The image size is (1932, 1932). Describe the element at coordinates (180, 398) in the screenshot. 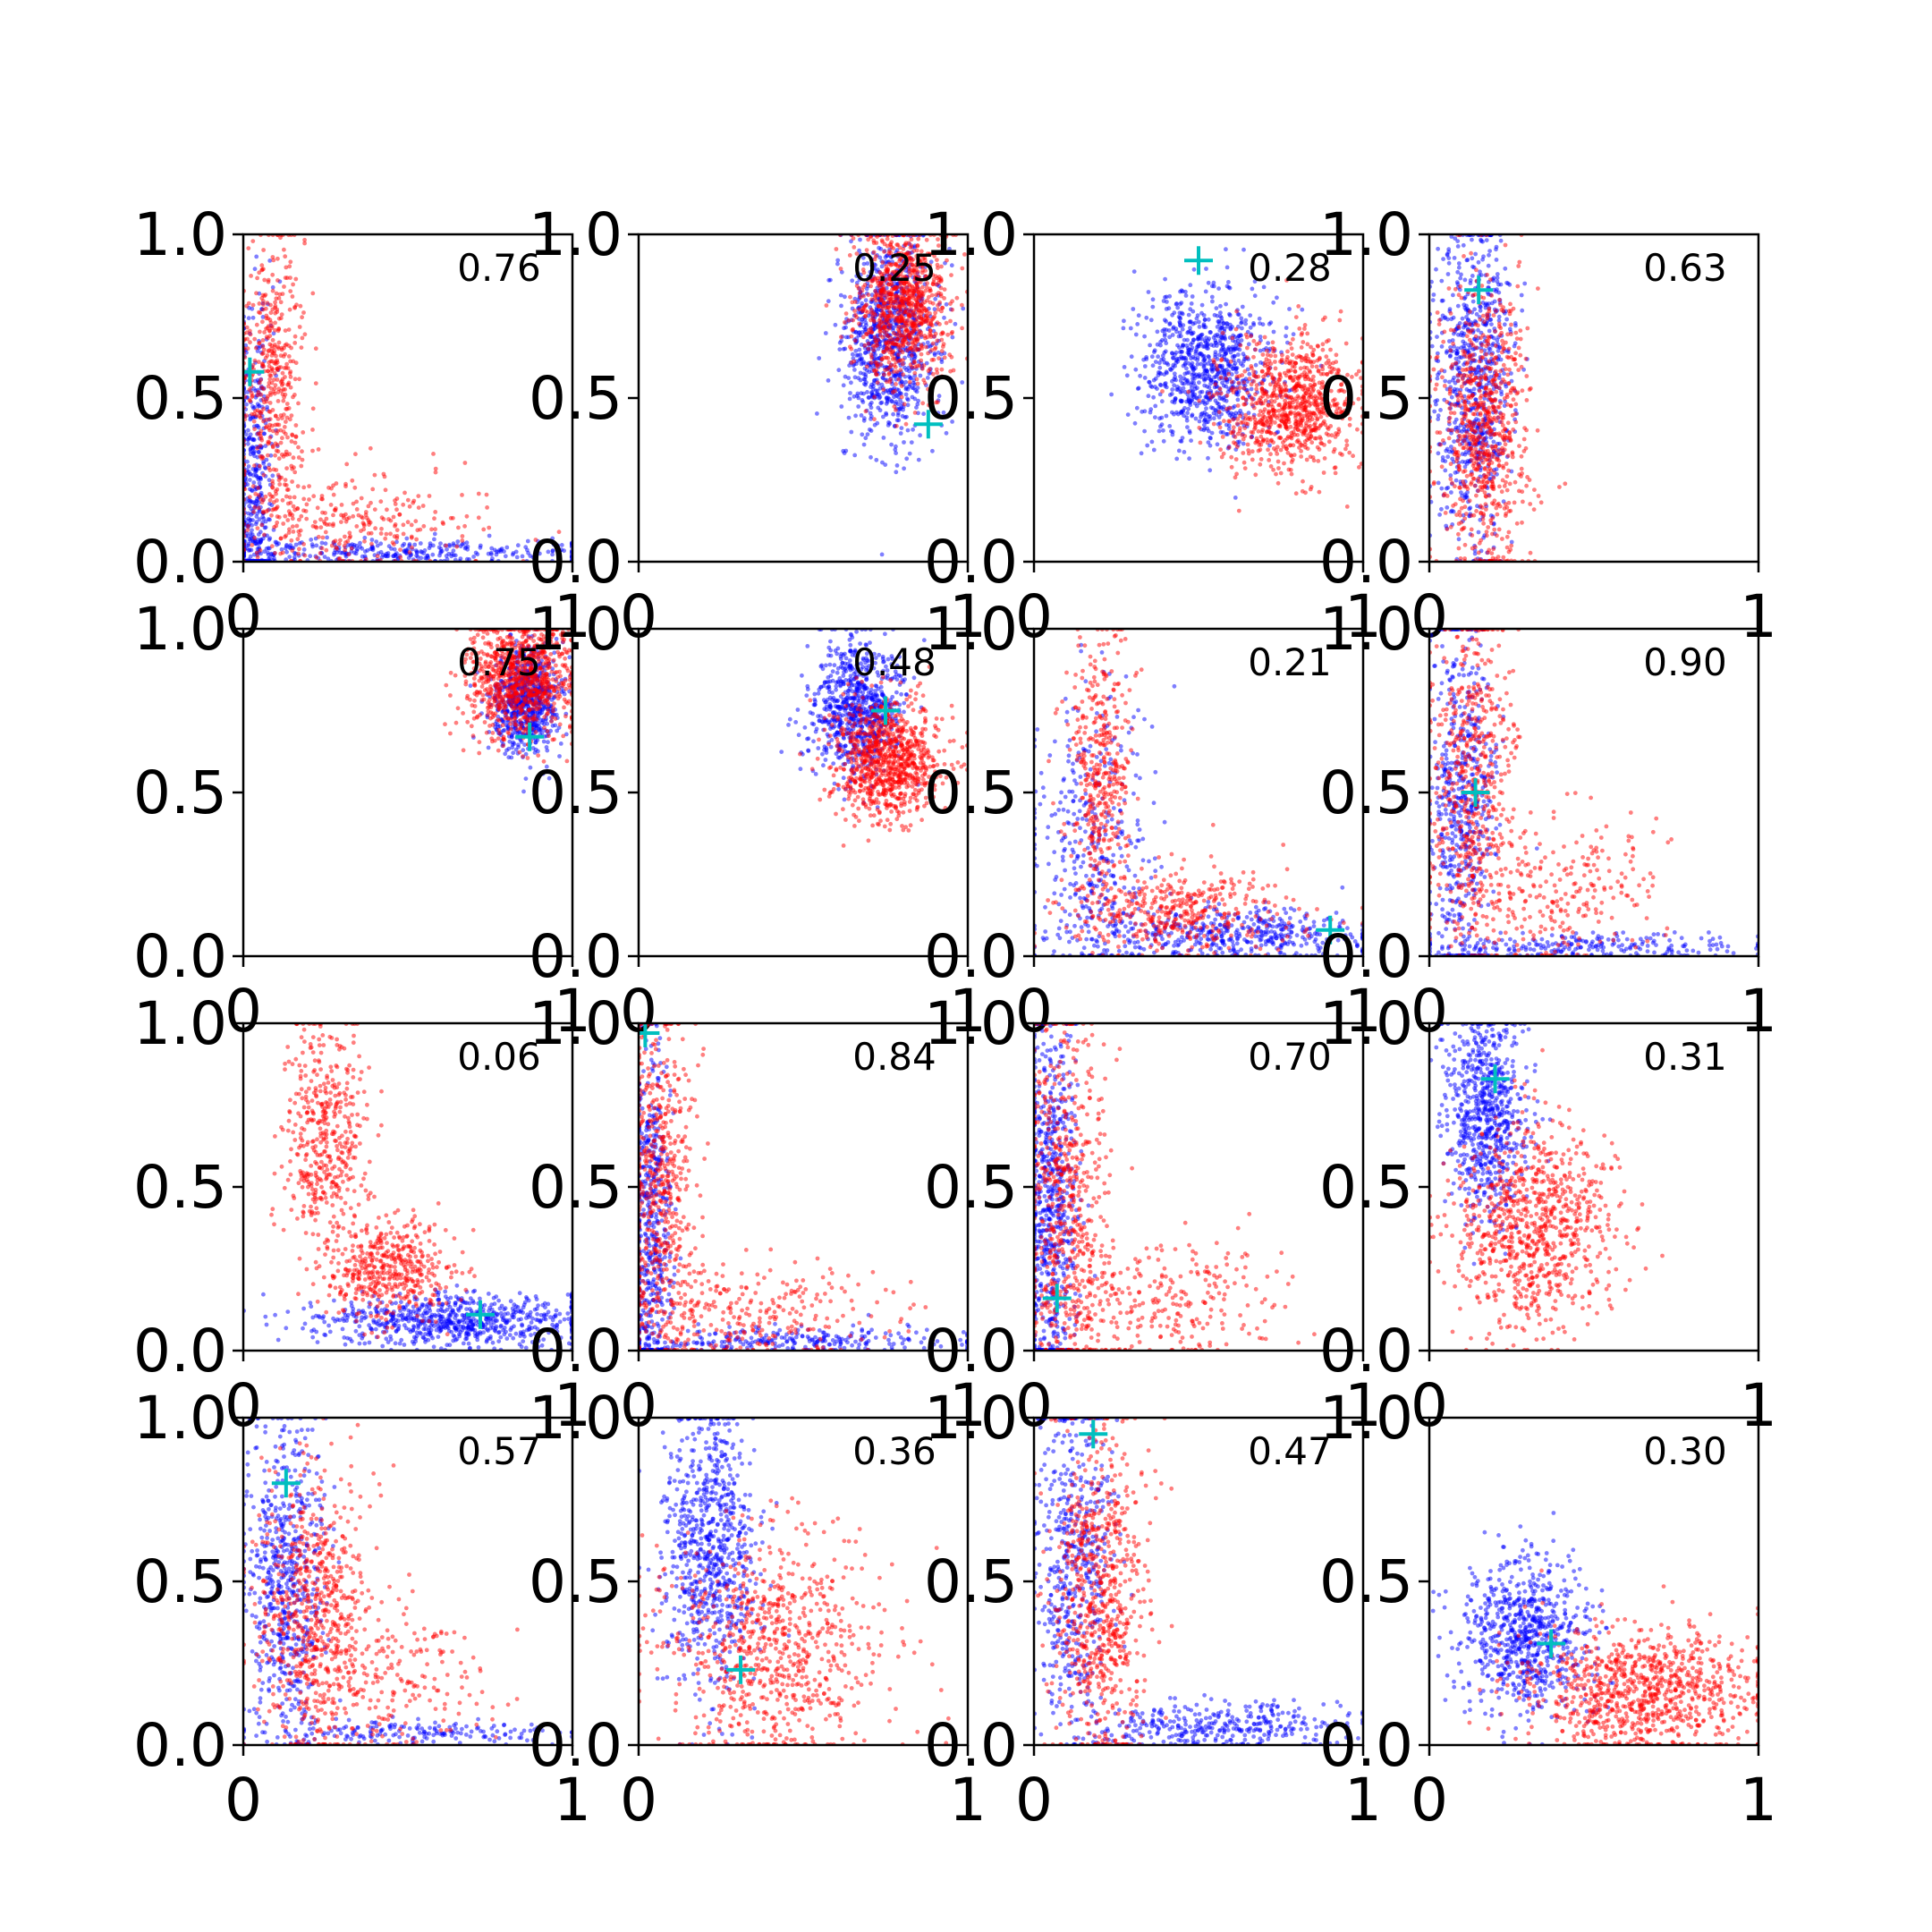

I see `y-tick-label: 0.5` at that location.